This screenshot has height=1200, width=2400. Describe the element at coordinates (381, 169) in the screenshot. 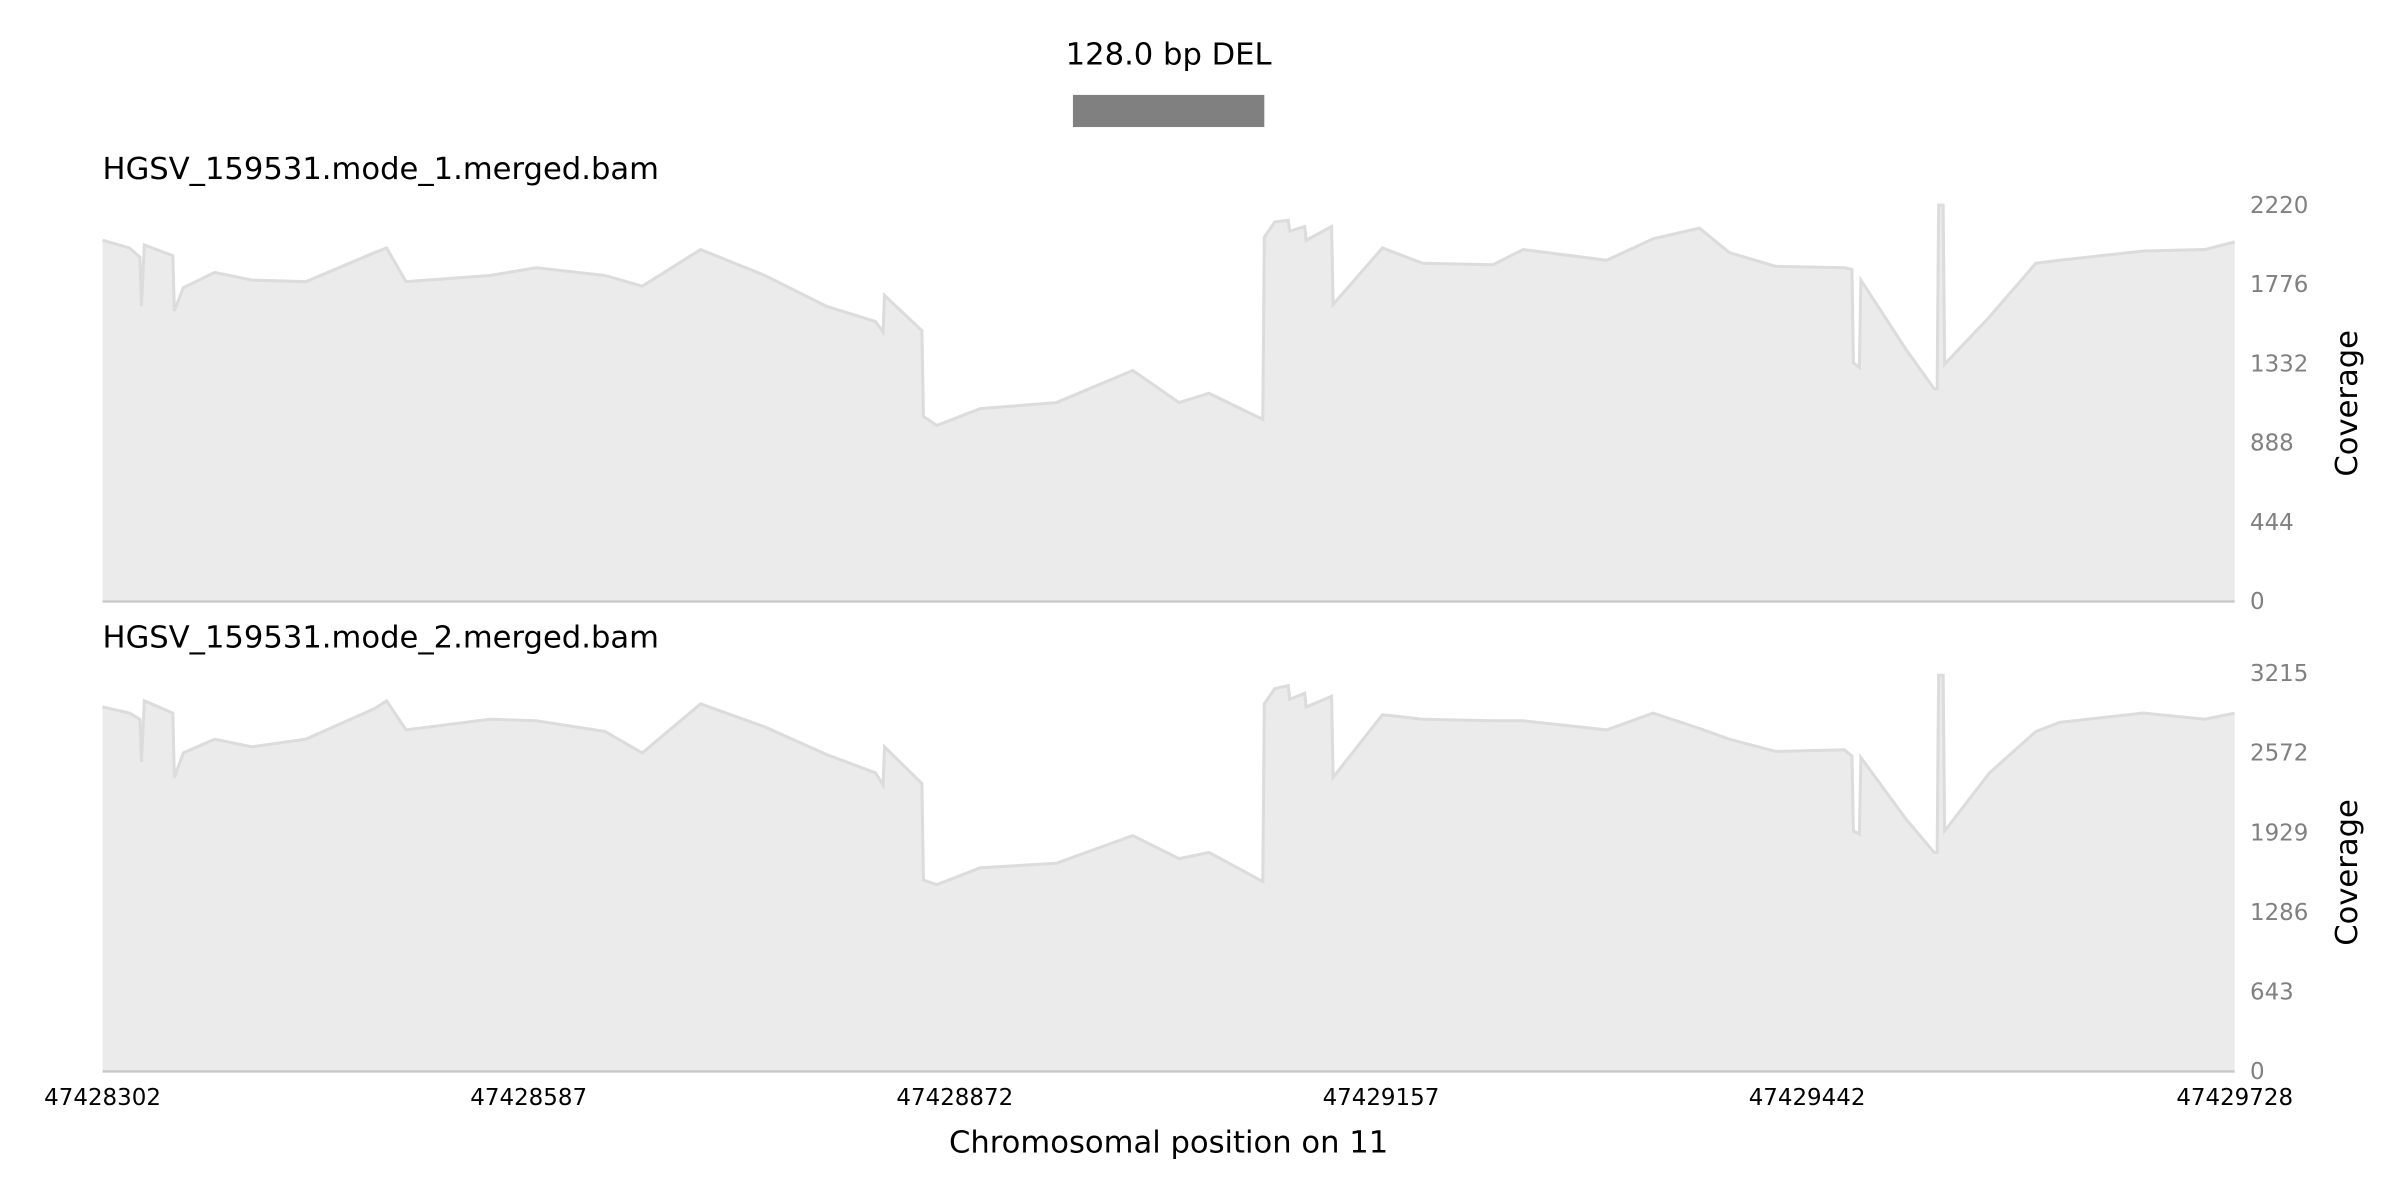

I see `panel-title: HGSV_159531.mode_1.merged.bam` at that location.